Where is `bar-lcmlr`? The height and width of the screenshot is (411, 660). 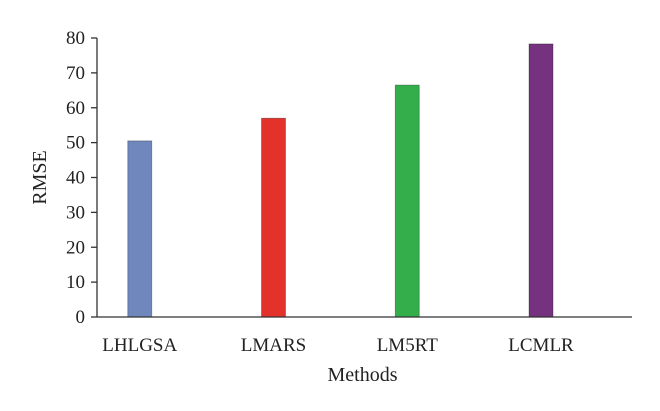 bar-lcmlr is located at coordinates (541, 180).